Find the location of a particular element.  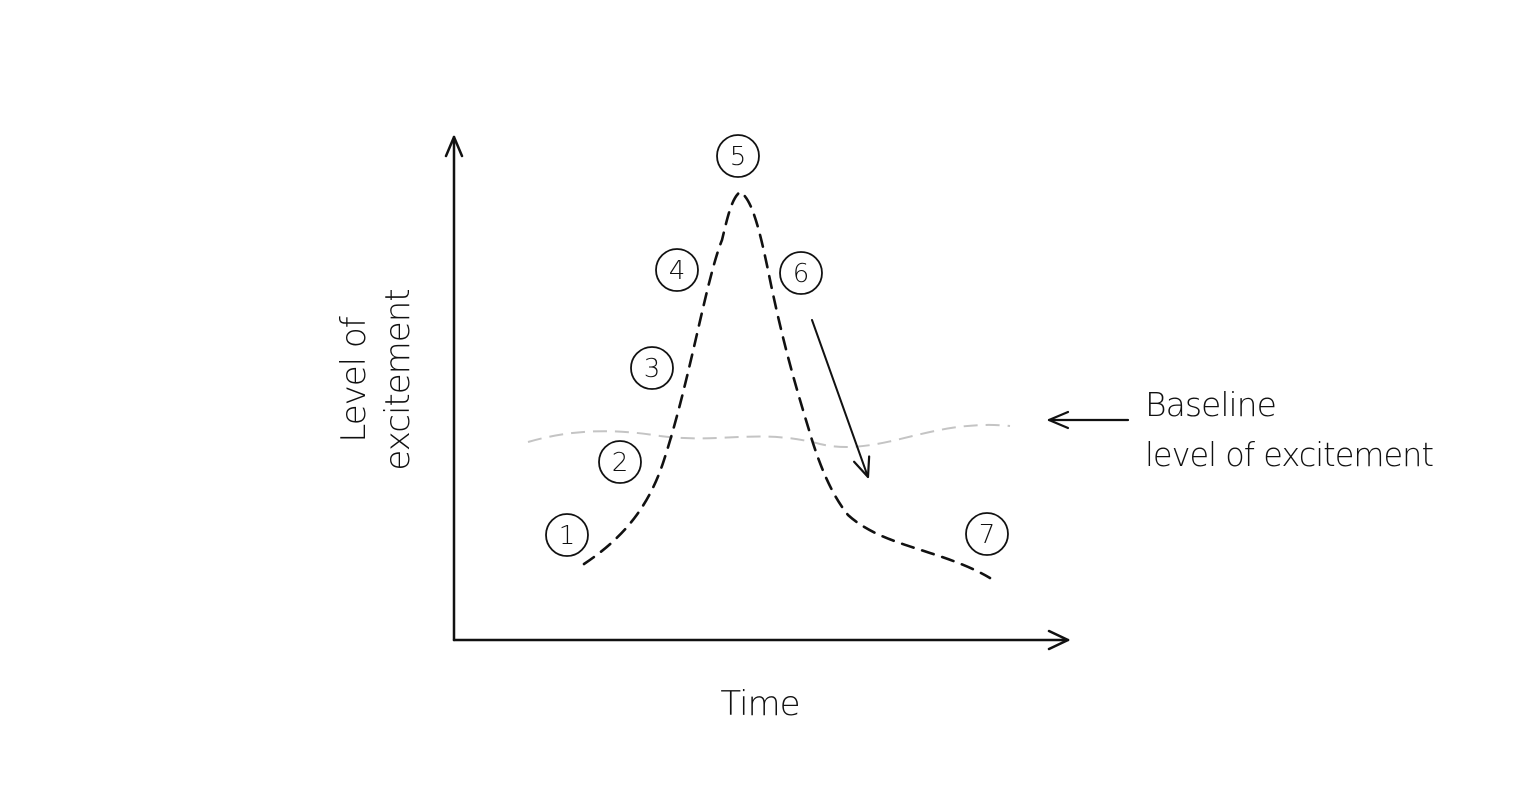

stage-marker-5: 5 is located at coordinates (738, 156).